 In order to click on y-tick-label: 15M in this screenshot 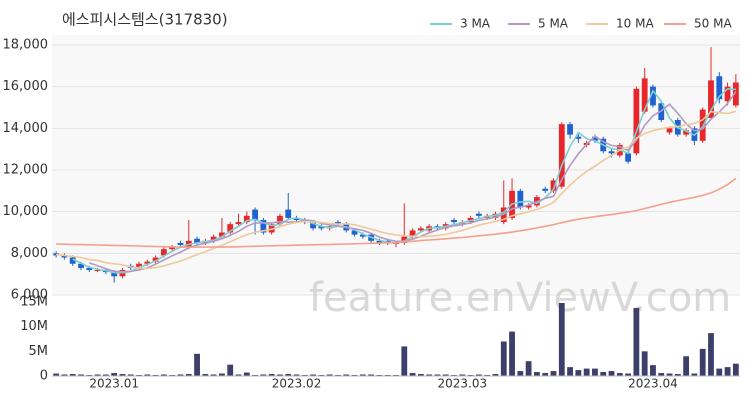, I will do `click(34, 302)`.